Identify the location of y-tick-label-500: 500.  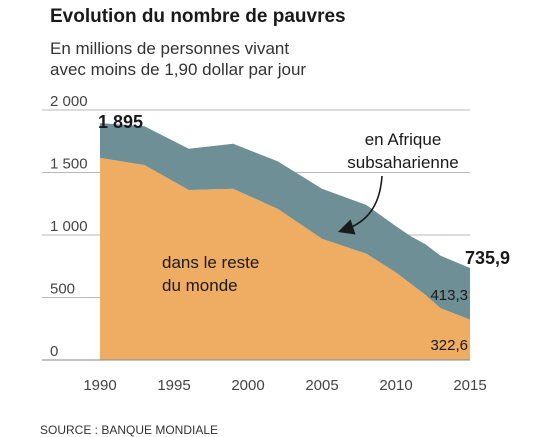
(62, 289).